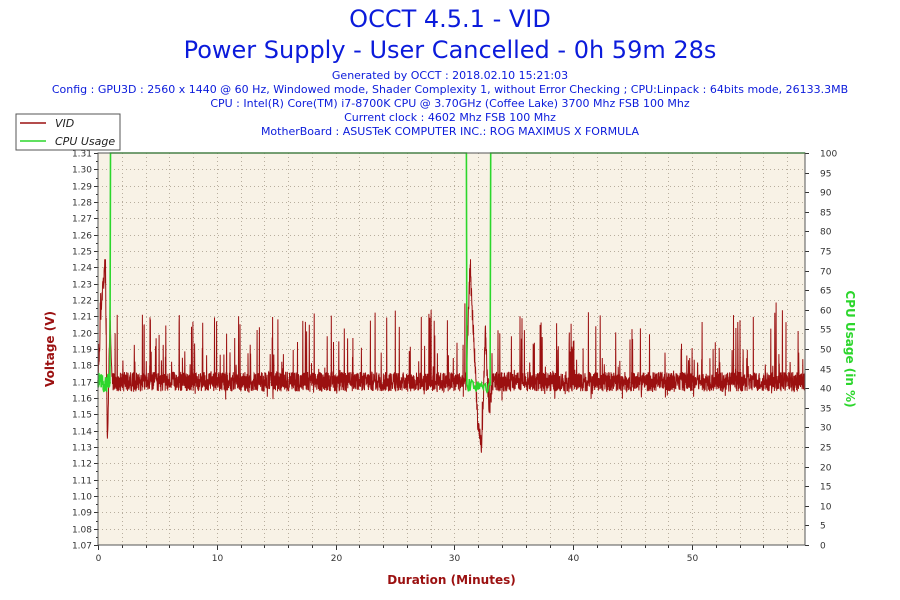 This screenshot has width=900, height=600. I want to click on y-tick-label: 1.27, so click(82, 220).